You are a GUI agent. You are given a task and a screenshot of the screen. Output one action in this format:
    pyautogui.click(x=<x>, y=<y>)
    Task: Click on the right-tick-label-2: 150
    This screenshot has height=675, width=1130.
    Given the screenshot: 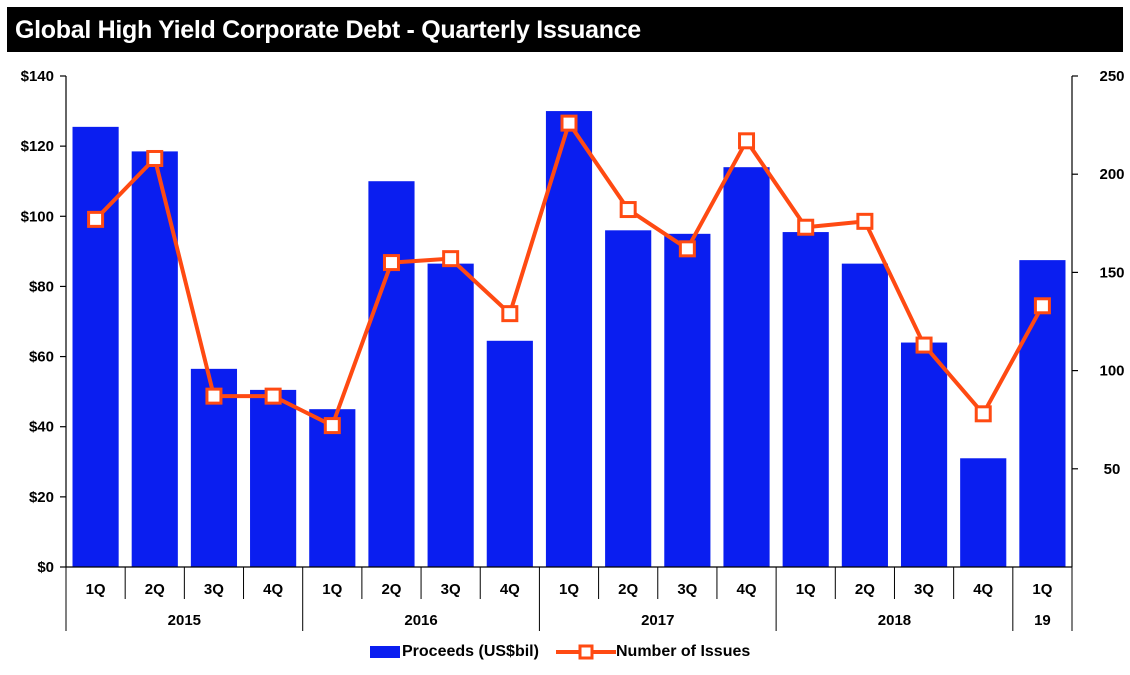 What is the action you would take?
    pyautogui.click(x=1111, y=272)
    